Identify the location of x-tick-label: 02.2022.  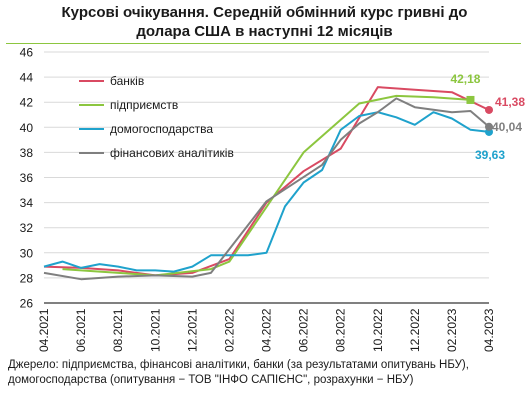
(229, 330).